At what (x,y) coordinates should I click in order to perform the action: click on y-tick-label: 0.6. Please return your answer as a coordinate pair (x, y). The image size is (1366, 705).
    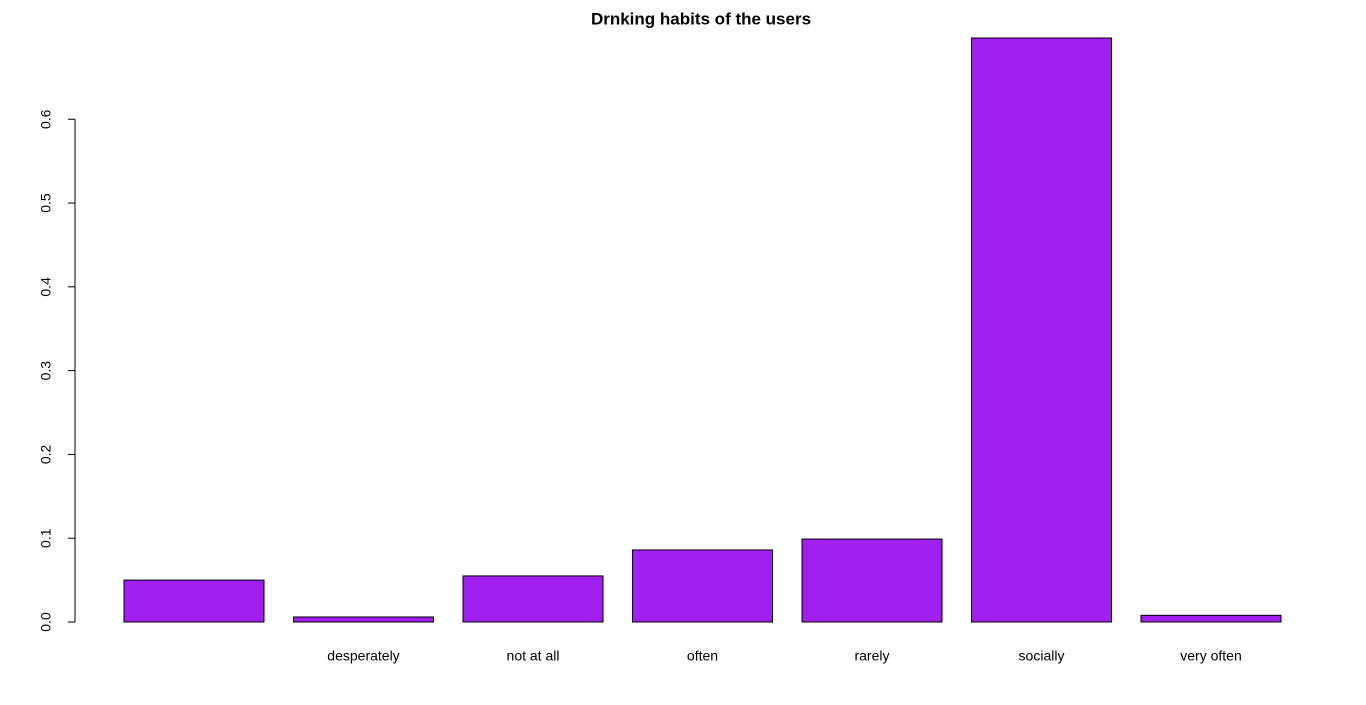
    Looking at the image, I should click on (46, 119).